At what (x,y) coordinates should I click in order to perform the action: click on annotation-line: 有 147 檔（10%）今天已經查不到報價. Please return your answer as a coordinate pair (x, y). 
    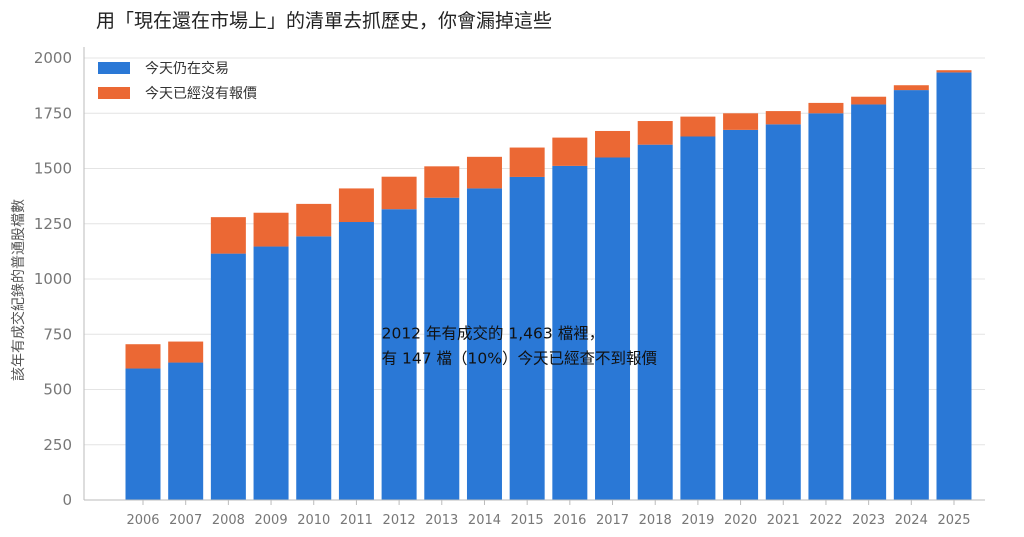
    Looking at the image, I should click on (520, 358).